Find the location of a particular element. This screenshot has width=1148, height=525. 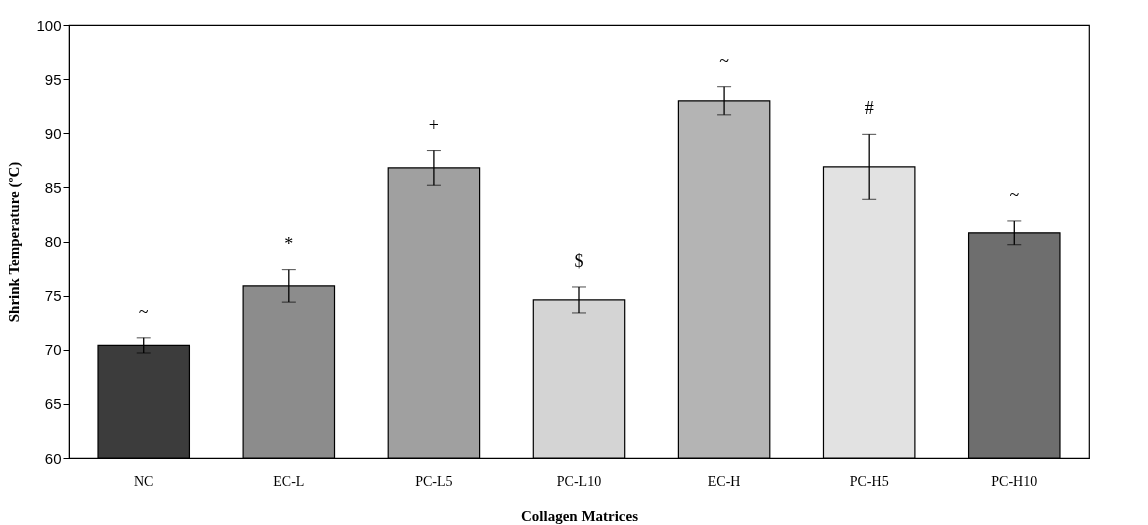

y-tick-label: 90 is located at coordinates (53, 133).